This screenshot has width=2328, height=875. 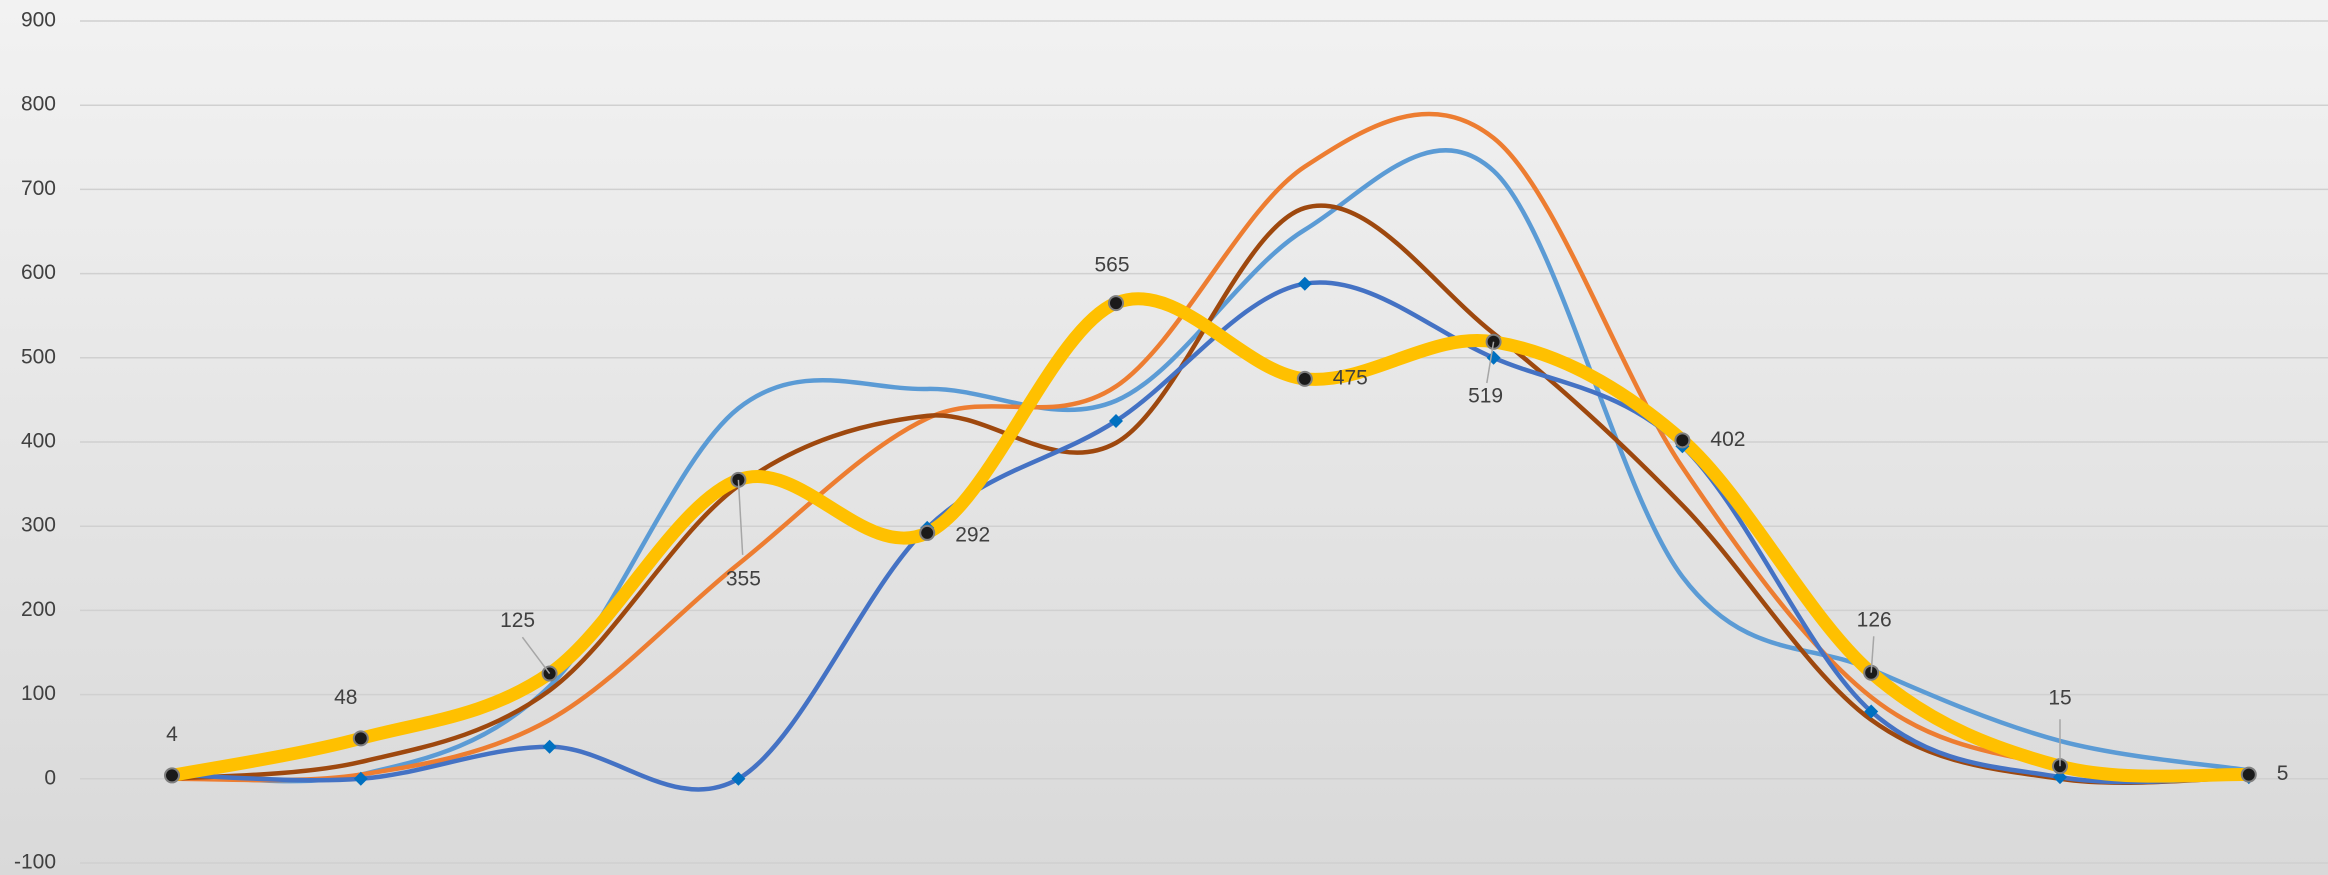 I want to click on y-tick-label: 400, so click(x=38, y=441).